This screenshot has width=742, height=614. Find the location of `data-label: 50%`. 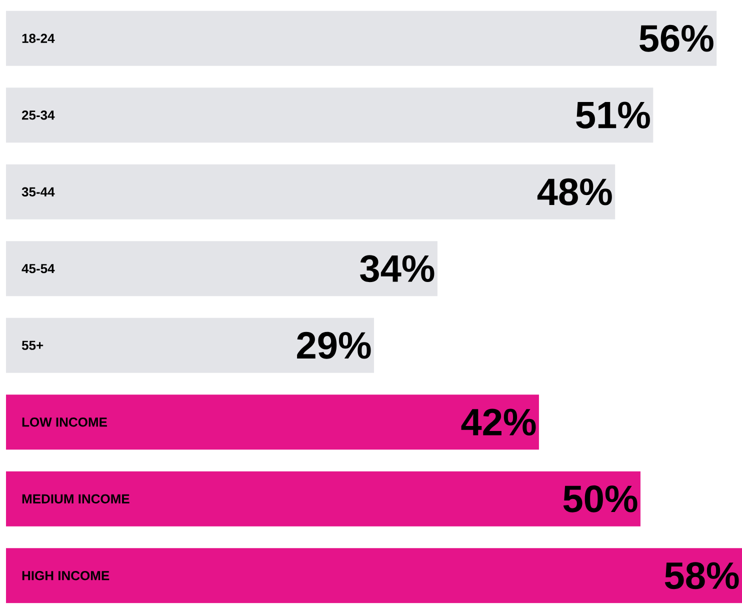

data-label: 50% is located at coordinates (600, 498).